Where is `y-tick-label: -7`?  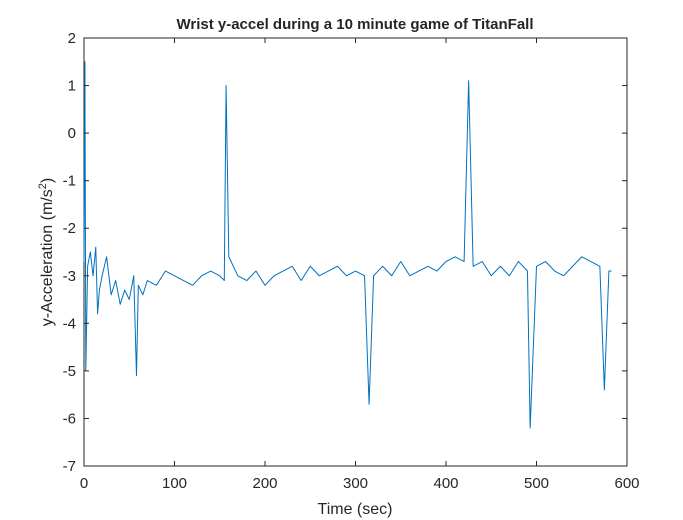
y-tick-label: -7 is located at coordinates (69, 466).